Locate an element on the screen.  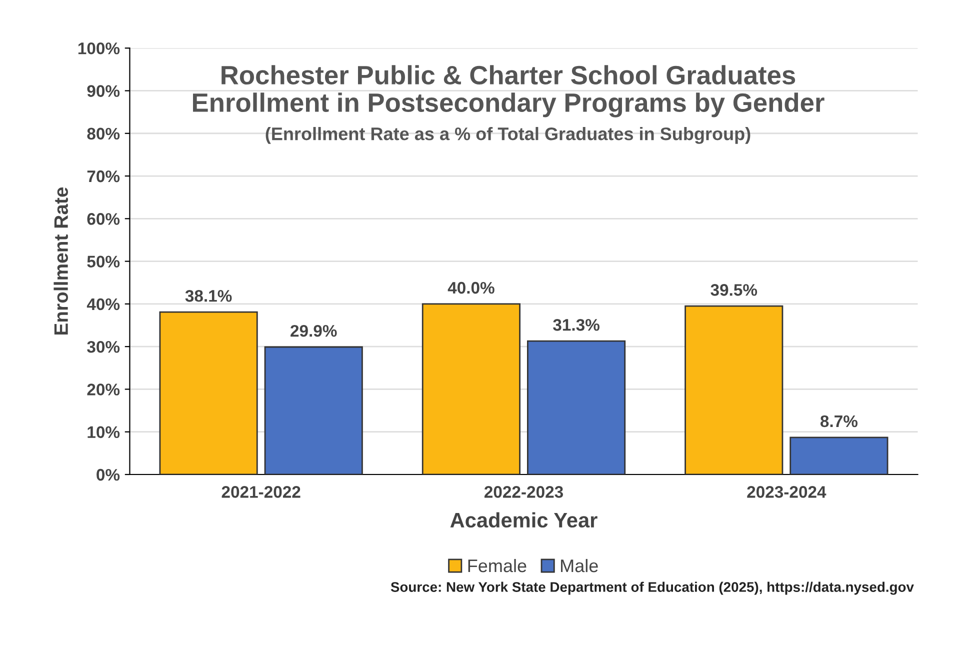
data-label: 38.1% is located at coordinates (208, 296).